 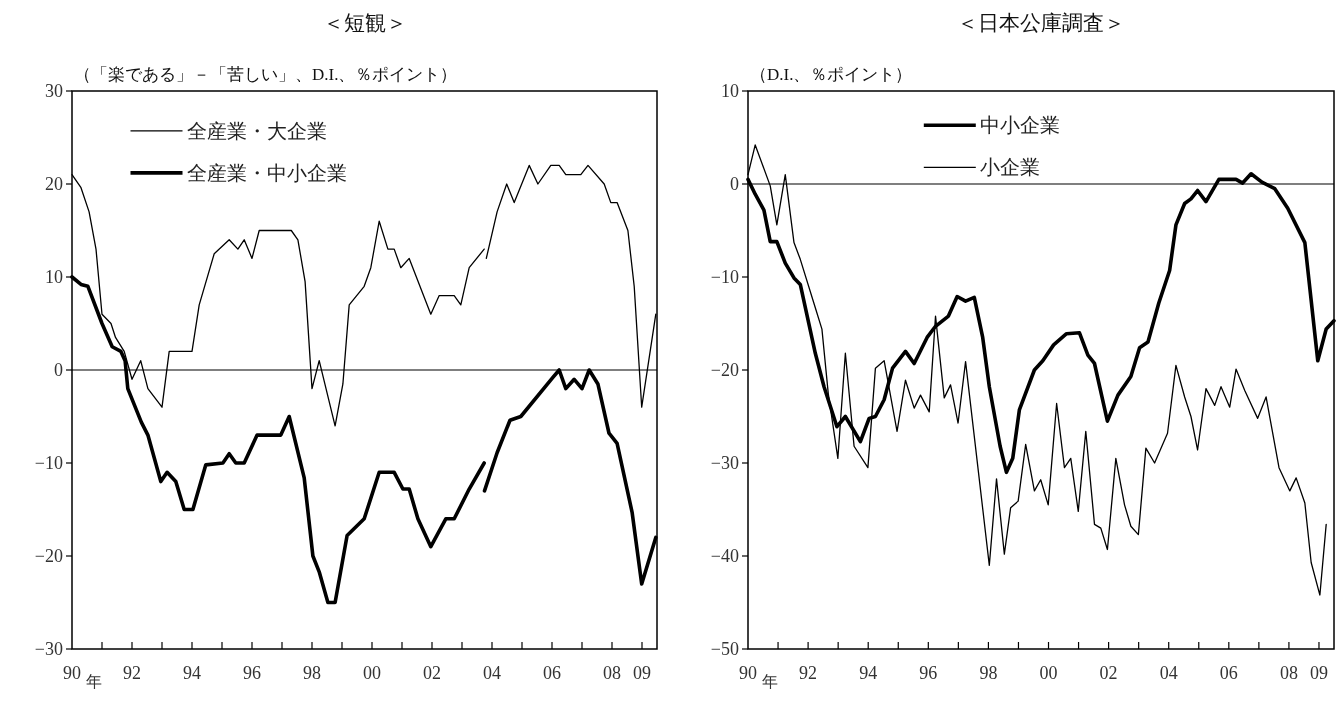 I want to click on legend-label: 中小企業, so click(x=1019, y=125).